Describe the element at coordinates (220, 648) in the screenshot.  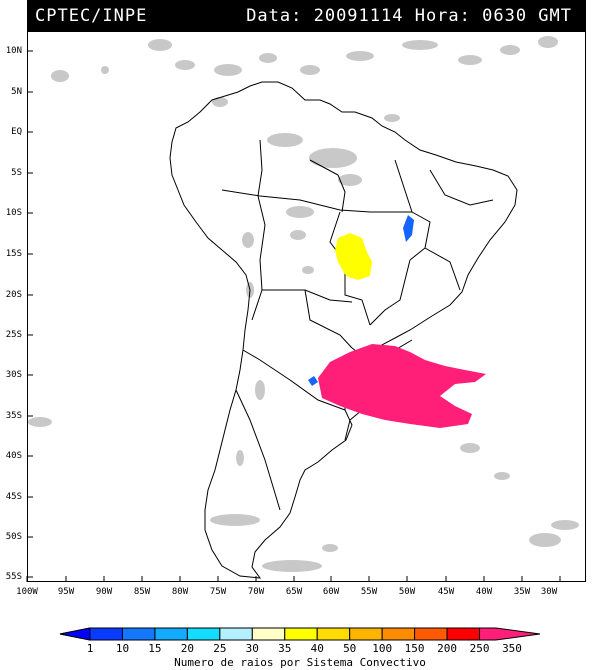
I see `legend-label: 25` at that location.